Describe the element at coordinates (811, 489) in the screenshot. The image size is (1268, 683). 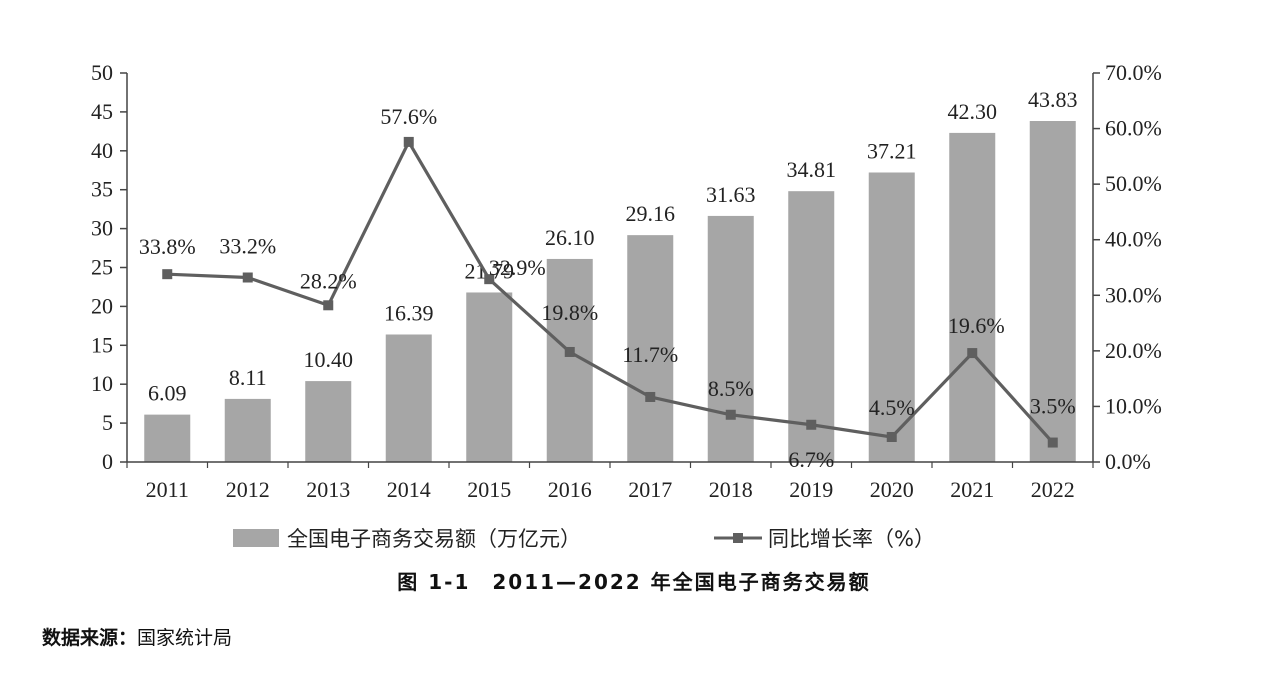
I see `x-tick-label: 2019` at that location.